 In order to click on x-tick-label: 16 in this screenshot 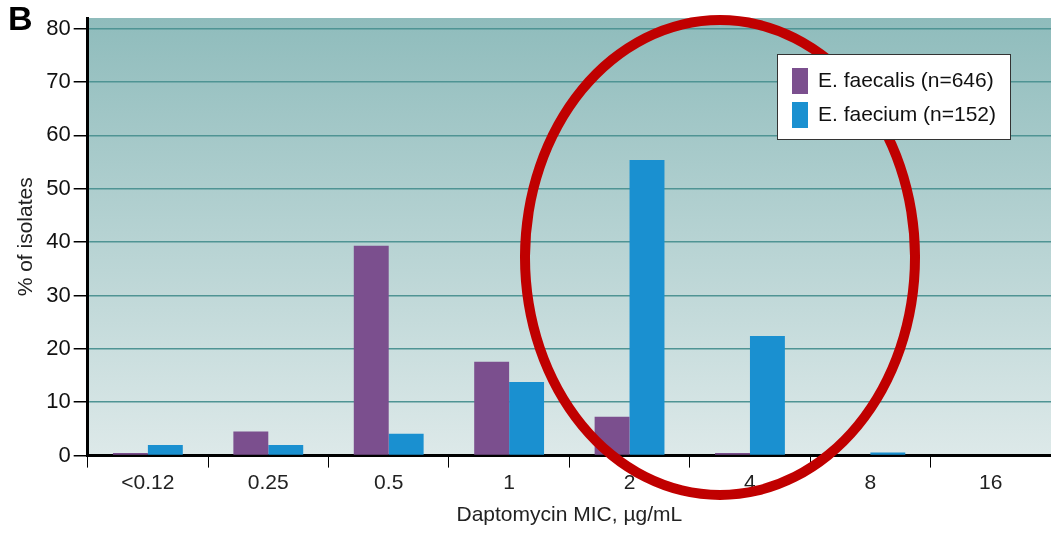, I will do `click(991, 481)`.